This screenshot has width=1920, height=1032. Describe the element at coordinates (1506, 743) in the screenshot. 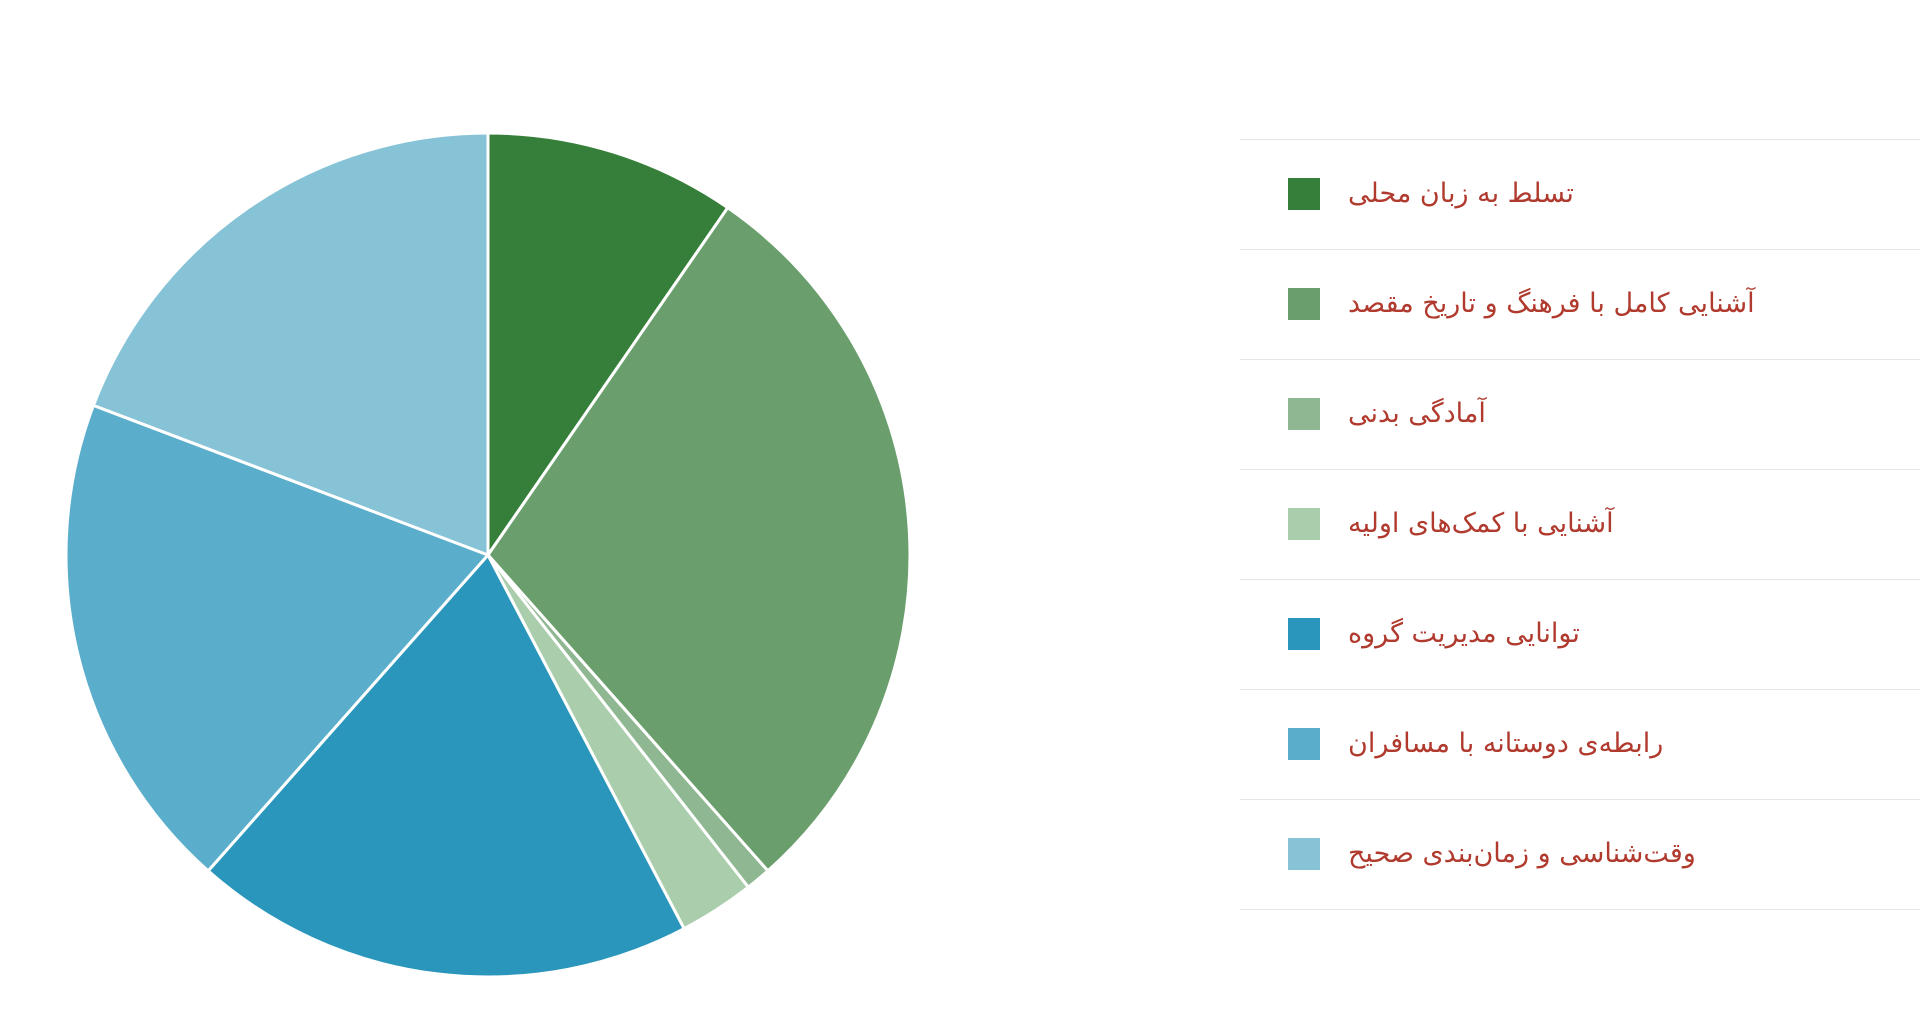

I see `legend-label: رابطه‌ی دوستانه با مسافران` at that location.